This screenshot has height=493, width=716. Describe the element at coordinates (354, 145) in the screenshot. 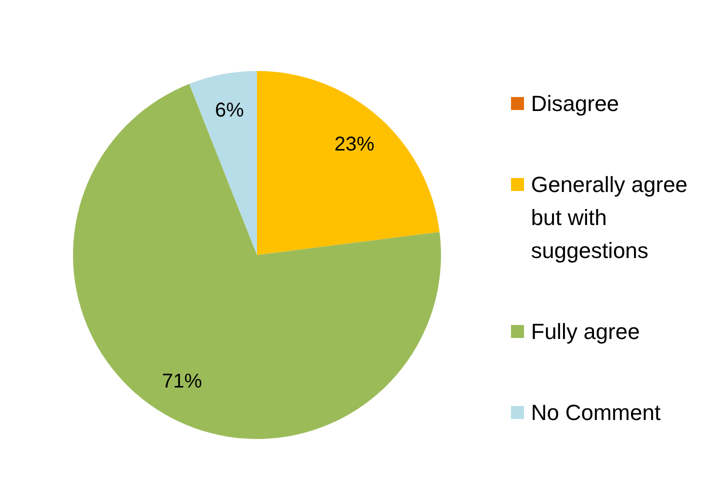

I see `data-label: 23%` at that location.